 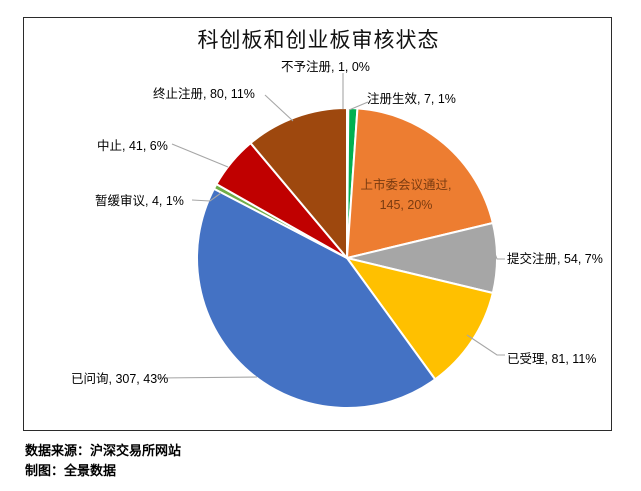 What do you see at coordinates (406, 195) in the screenshot?
I see `data-label-shangshiwei: 上市委会议通过, 145, 20%` at bounding box center [406, 195].